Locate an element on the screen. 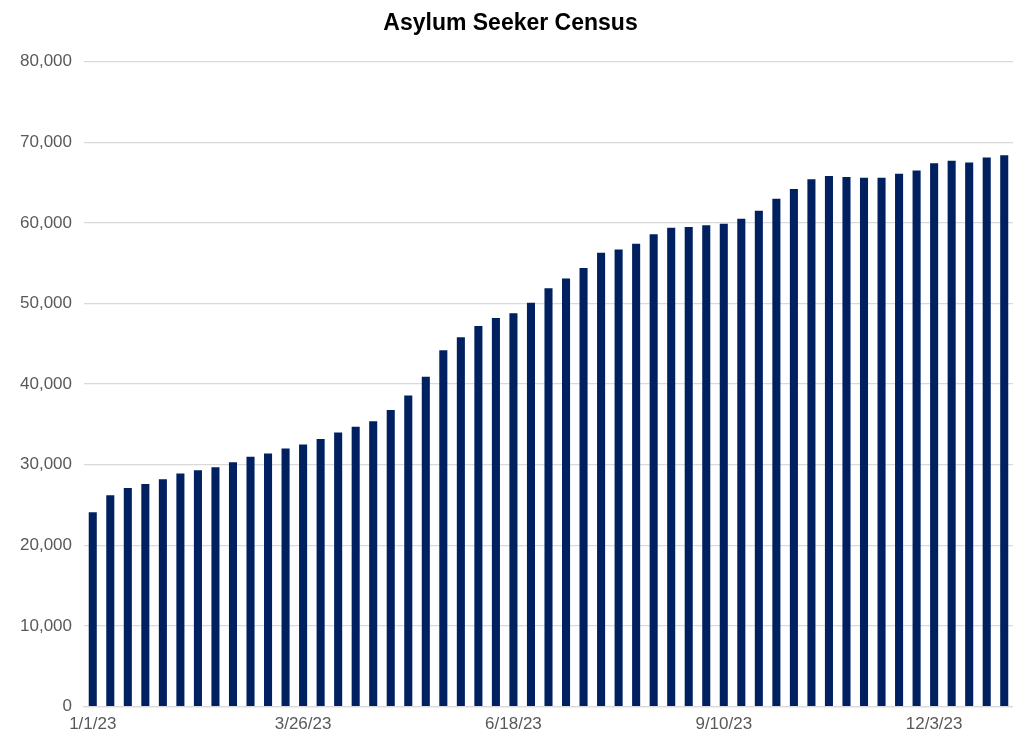 This screenshot has height=747, width=1013. y-tick-label: 20,000 is located at coordinates (46, 545).